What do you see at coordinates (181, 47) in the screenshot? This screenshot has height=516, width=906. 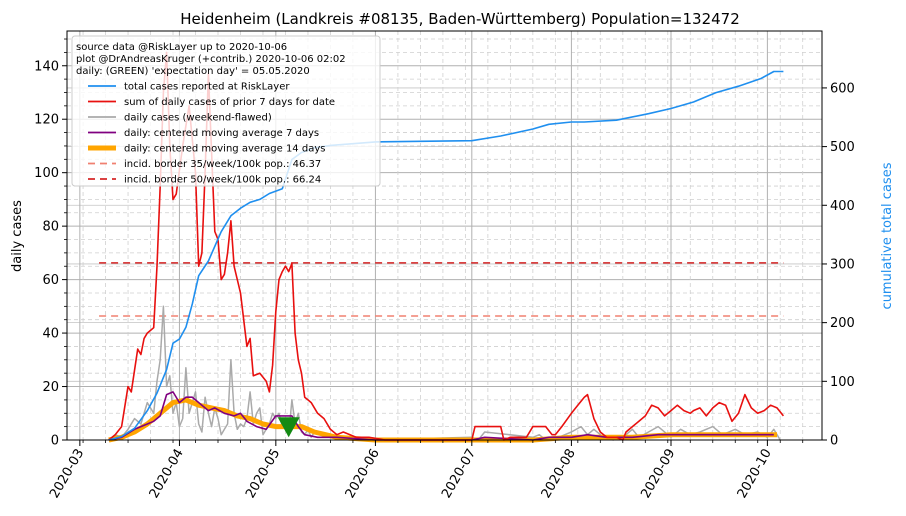 I see `legend-info-line: source data @RiskLayer up to 2020-10-06` at bounding box center [181, 47].